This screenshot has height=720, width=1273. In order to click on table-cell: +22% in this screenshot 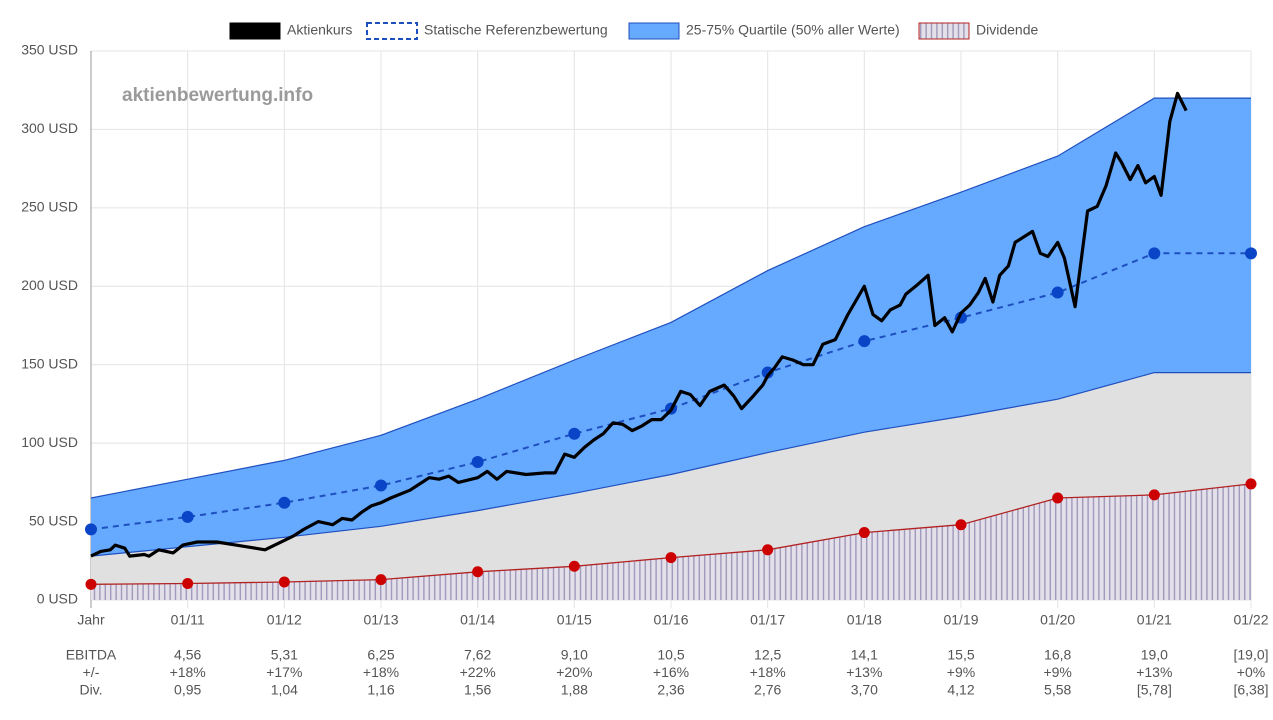, I will do `click(478, 672)`.